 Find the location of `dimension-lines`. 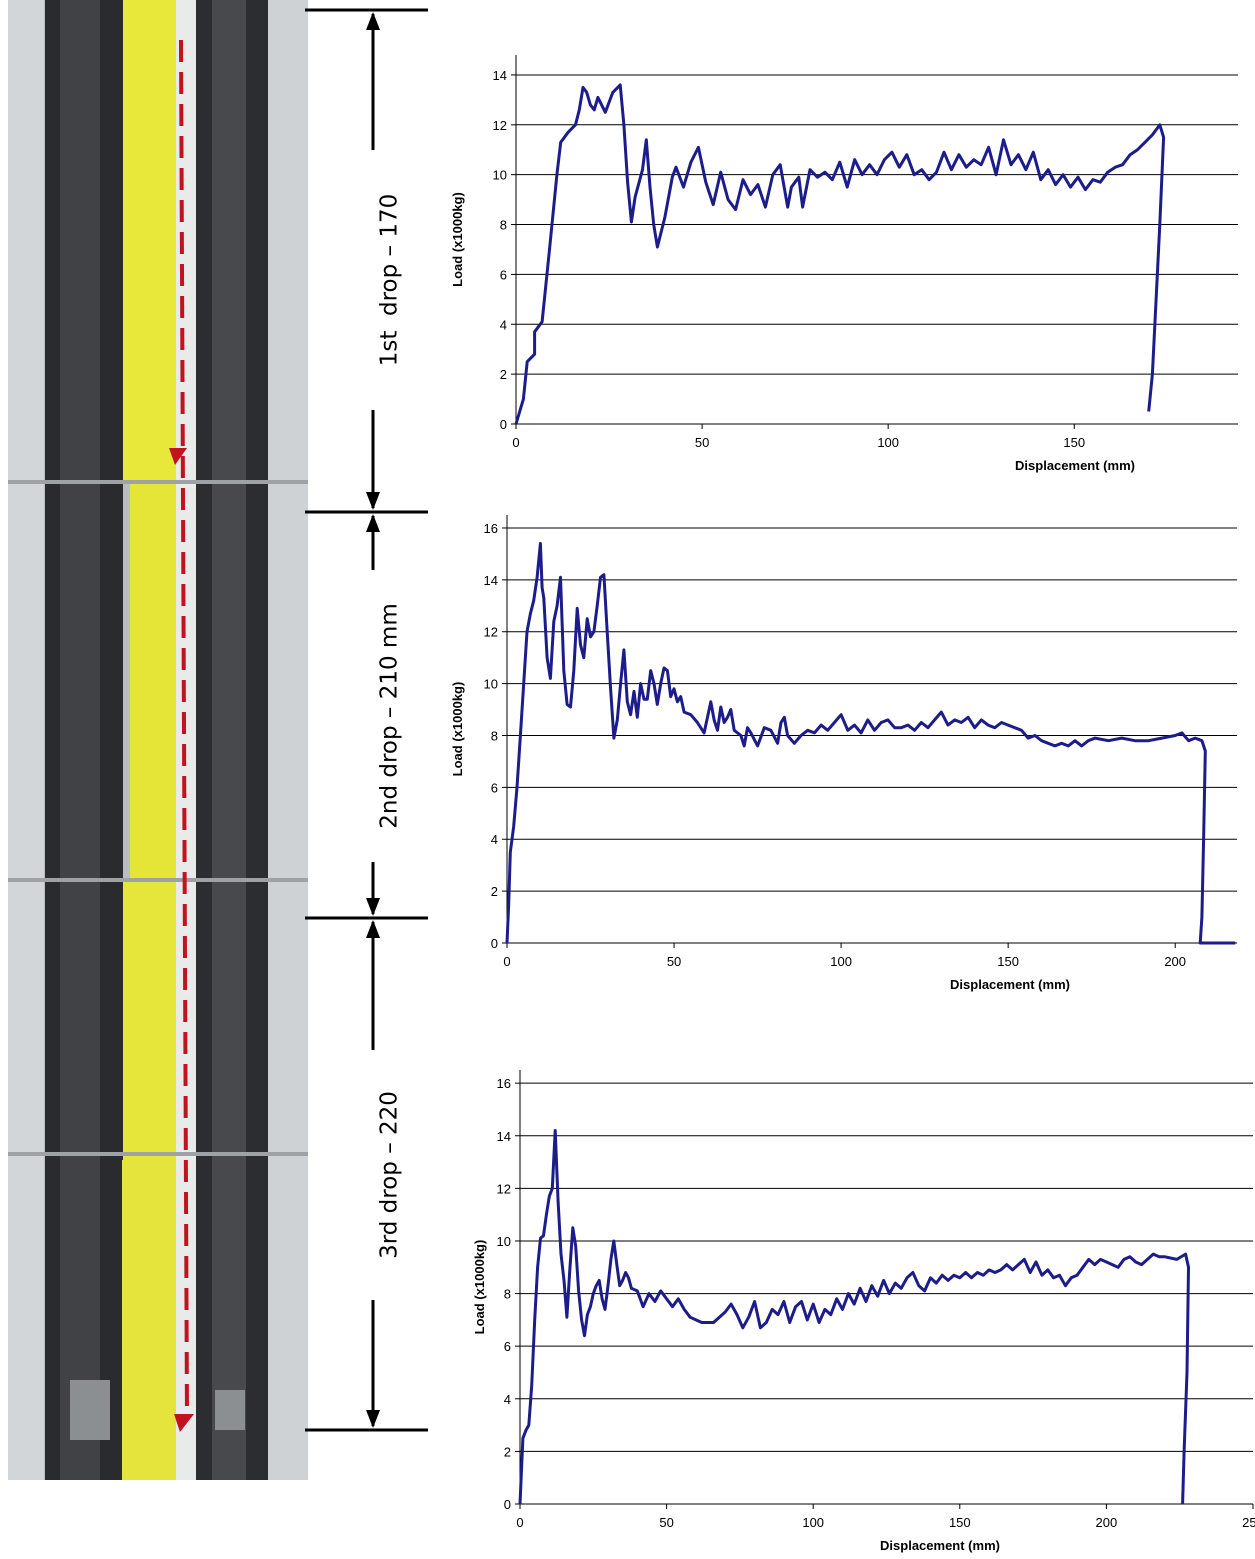

dimension-lines is located at coordinates (366, 720).